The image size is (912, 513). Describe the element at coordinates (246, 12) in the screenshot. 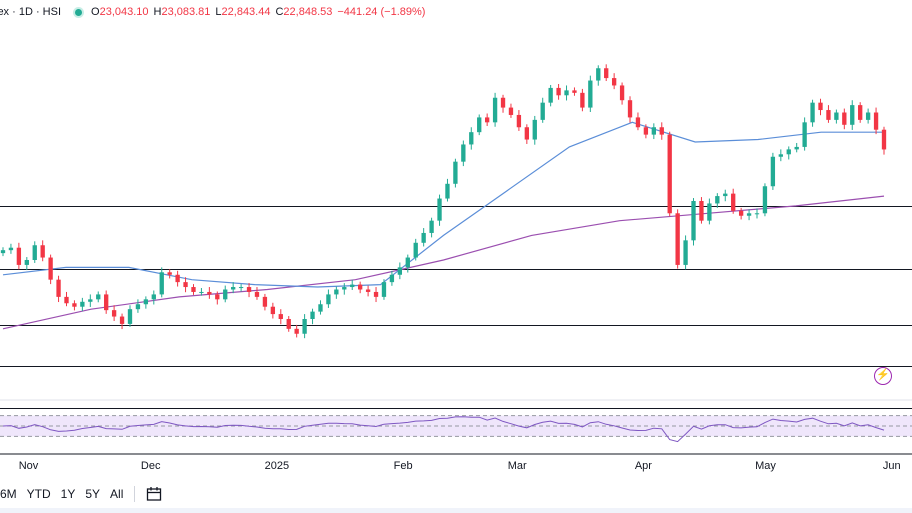

I see `low-value: 22,843.44` at that location.